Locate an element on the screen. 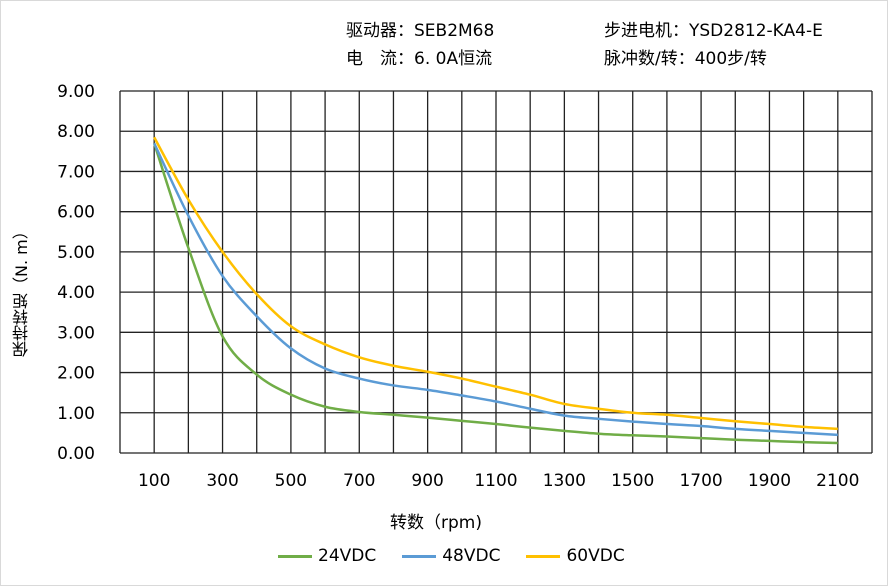 Image resolution: width=888 pixels, height=586 pixels. x-tick-label: 500 is located at coordinates (291, 481).